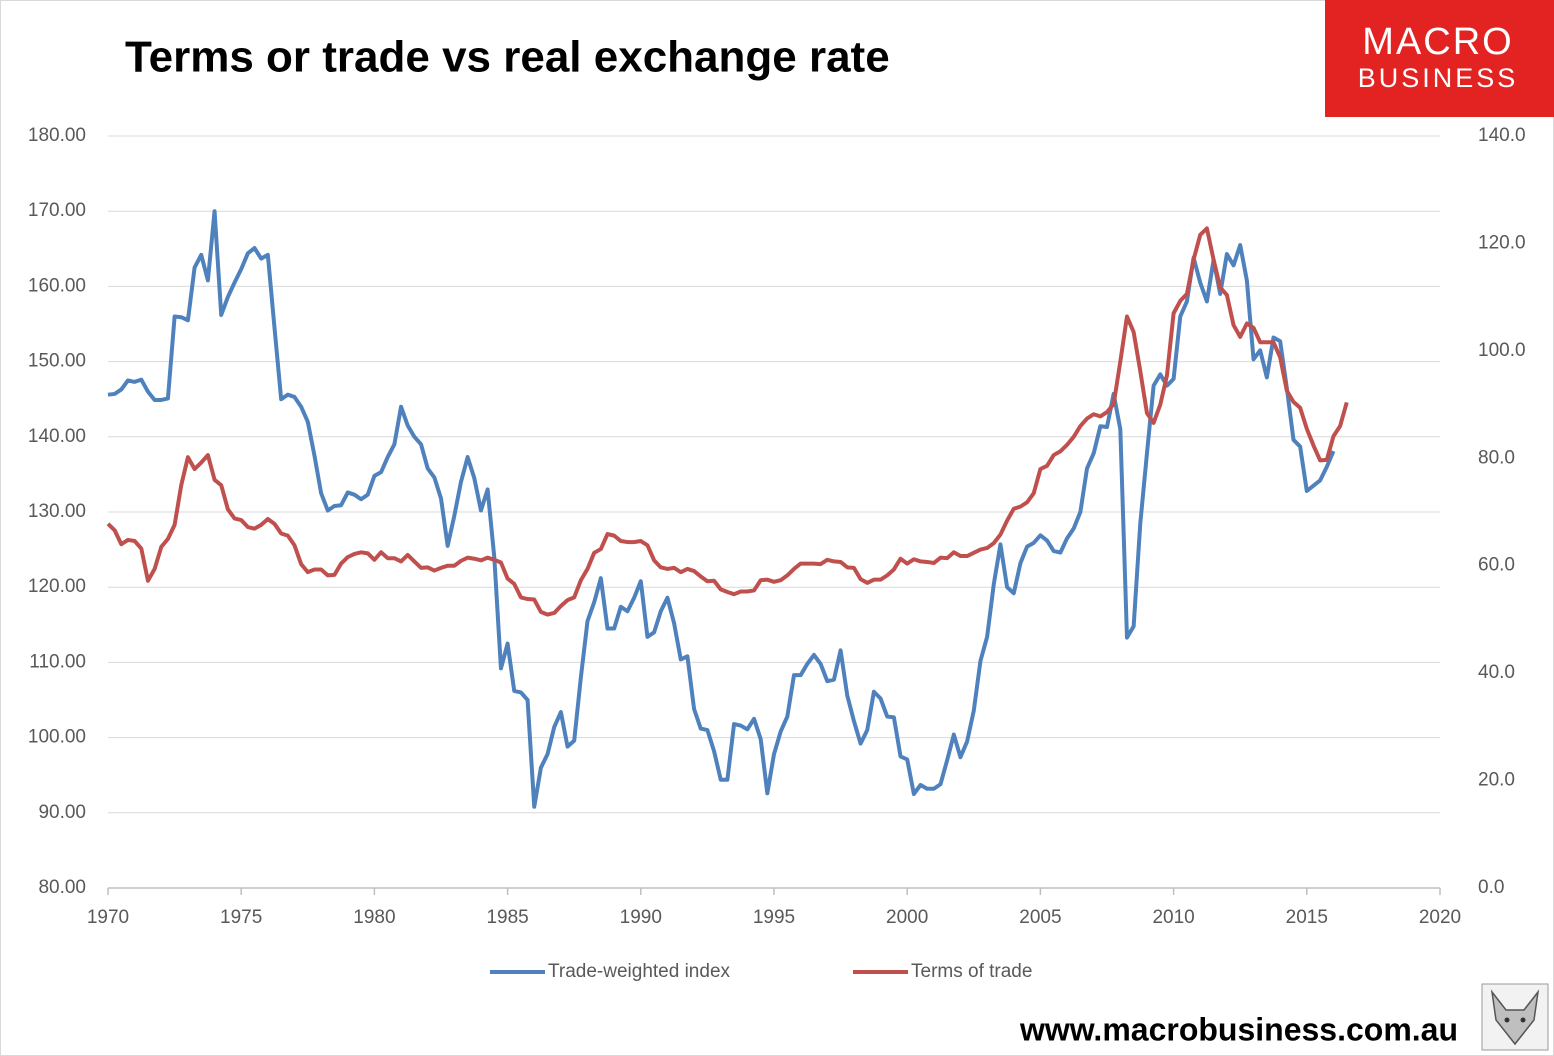 This screenshot has height=1056, width=1554. I want to click on y-tick-label: 80.00, so click(62, 887).